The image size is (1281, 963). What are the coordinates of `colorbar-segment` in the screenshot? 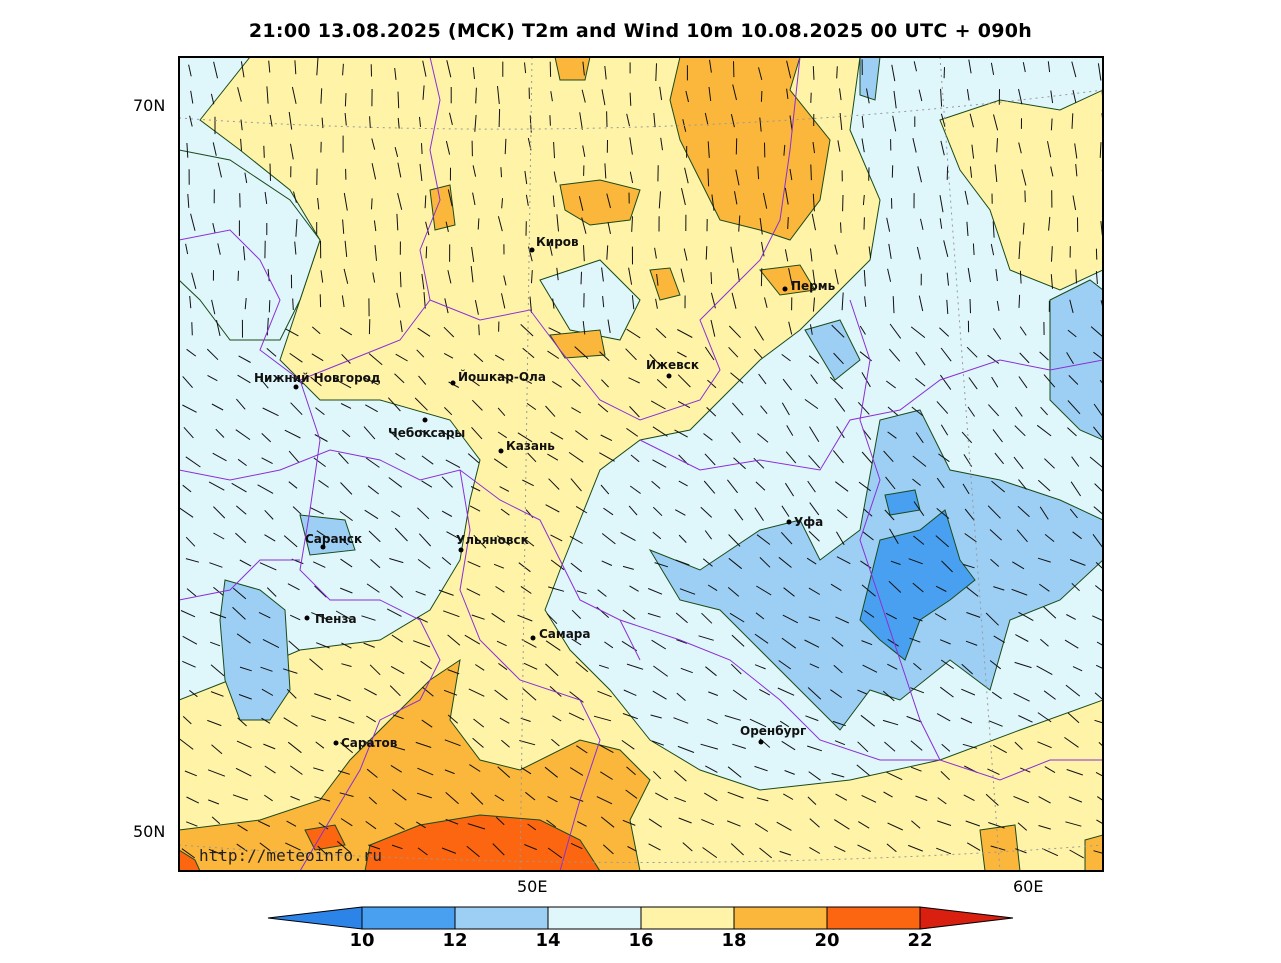 It's located at (780, 918).